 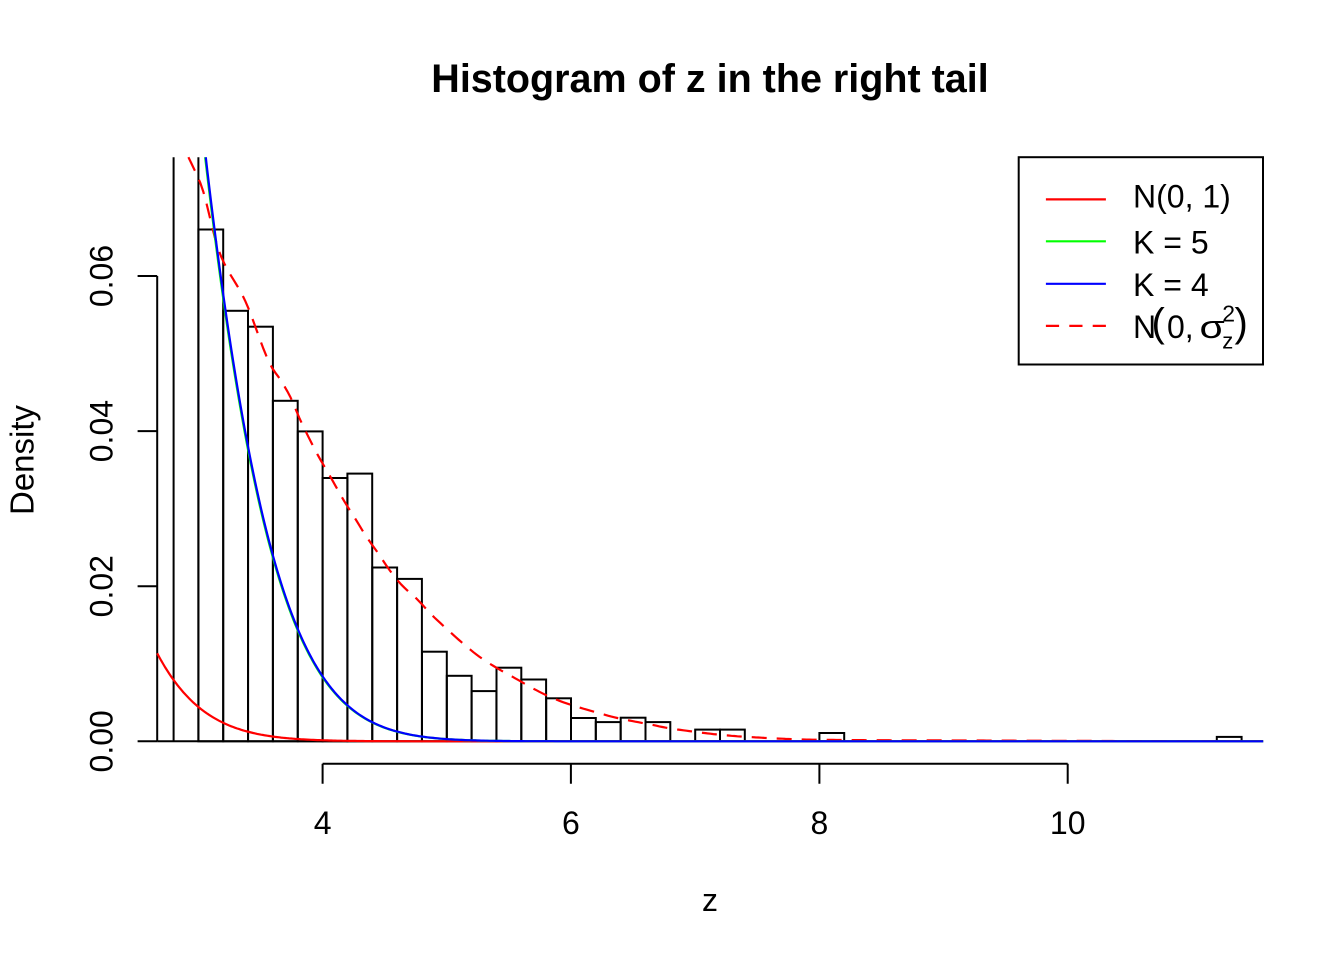 What do you see at coordinates (1171, 285) in the screenshot?
I see `svg-text: K = 4` at bounding box center [1171, 285].